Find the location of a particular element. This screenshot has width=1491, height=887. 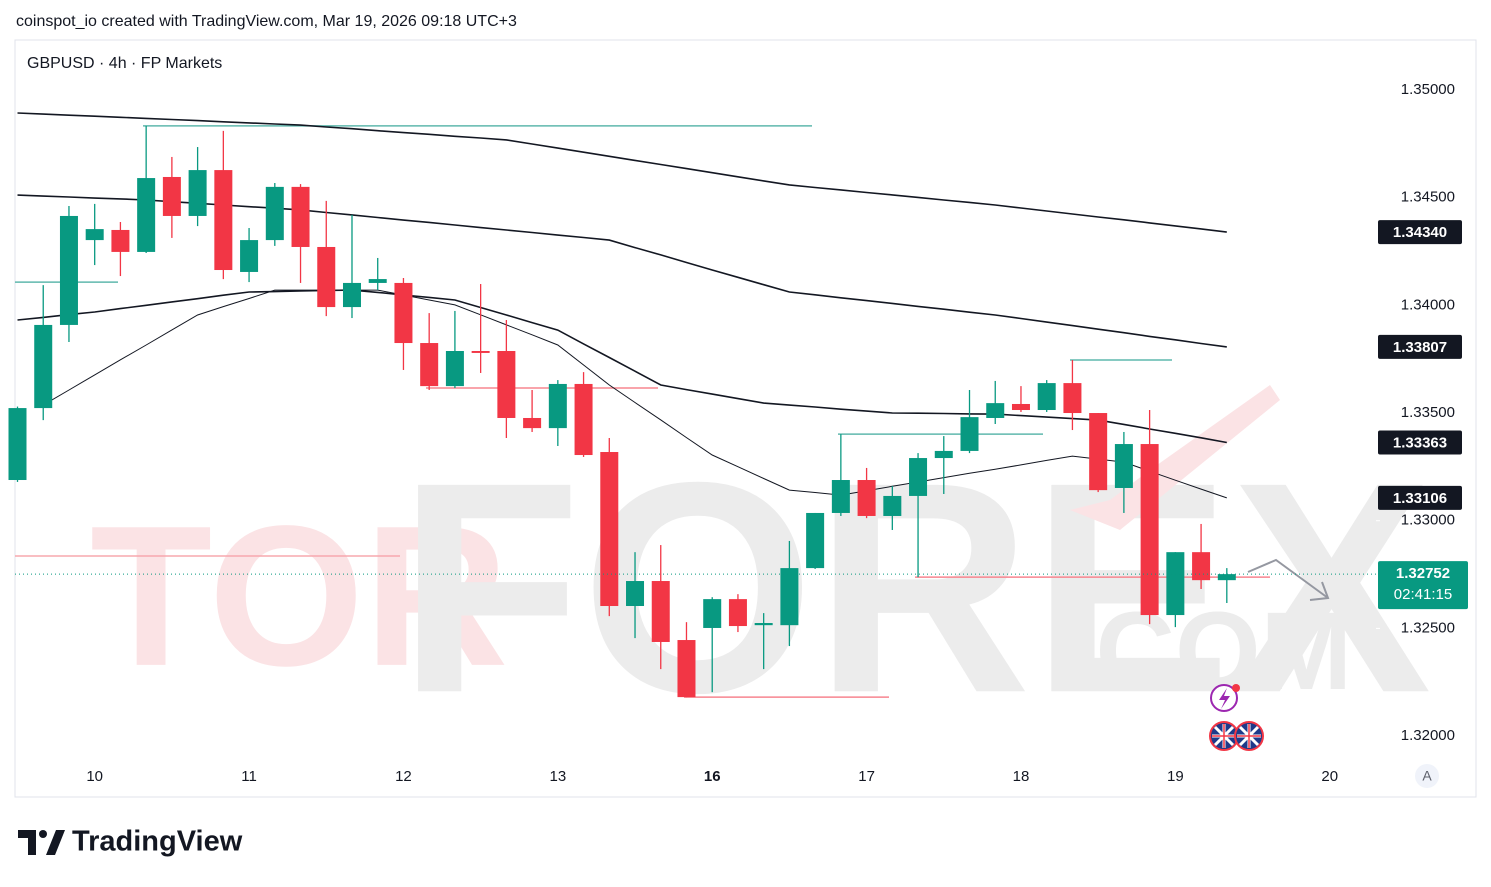

x-tick-label: 11 is located at coordinates (249, 776).